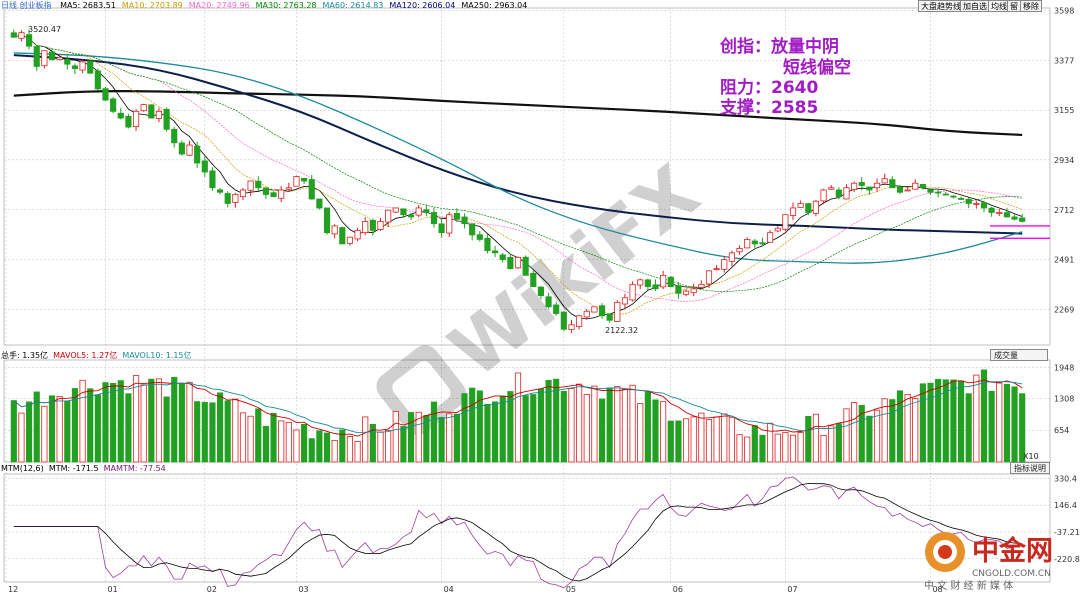  What do you see at coordinates (1064, 60) in the screenshot?
I see `price-tick-label: 3377` at bounding box center [1064, 60].